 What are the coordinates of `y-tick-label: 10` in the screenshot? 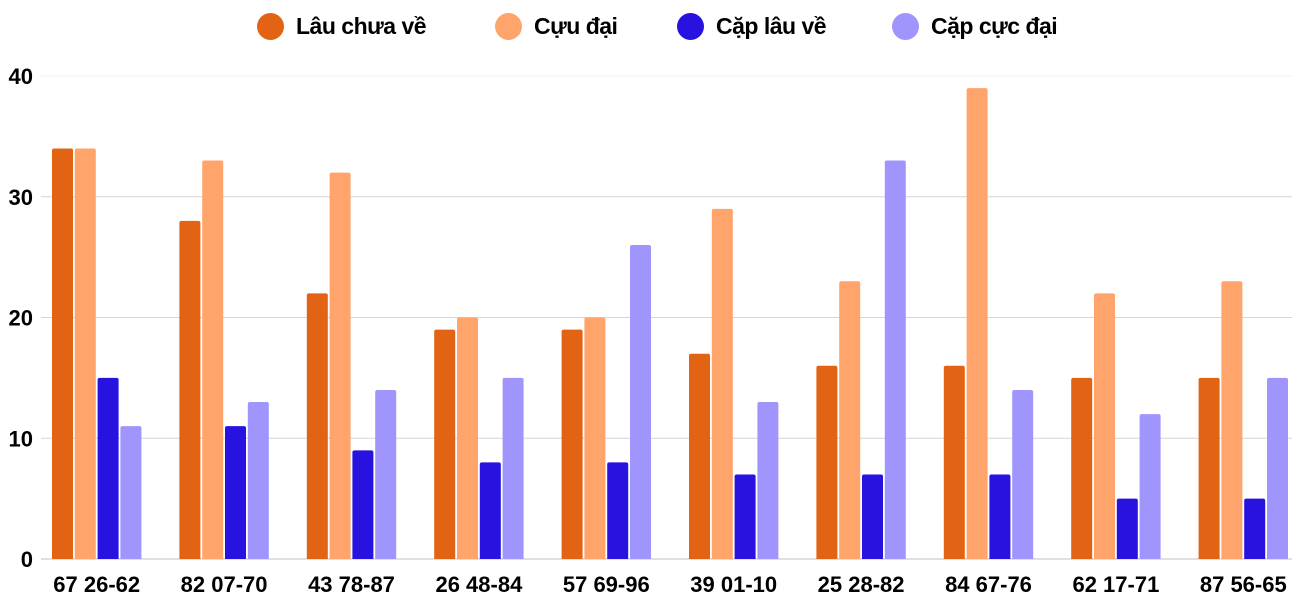 It's located at (21, 438).